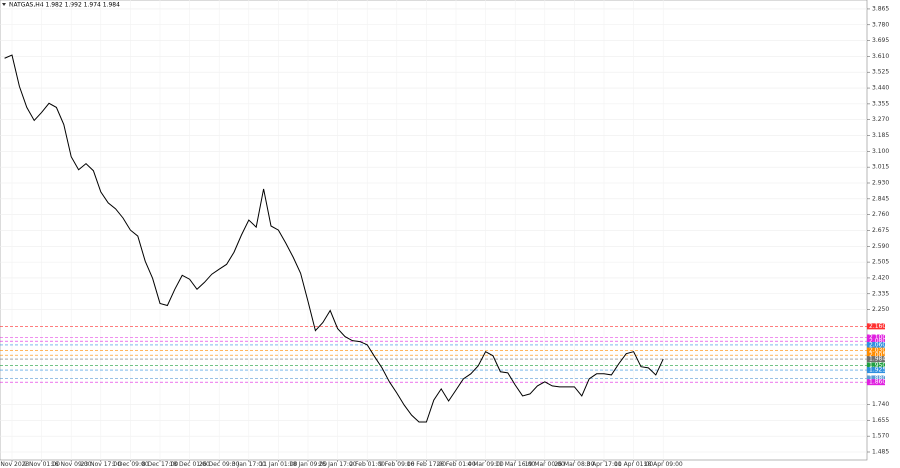  Describe the element at coordinates (880, 119) in the screenshot. I see `y-tick-label: 3.270` at that location.